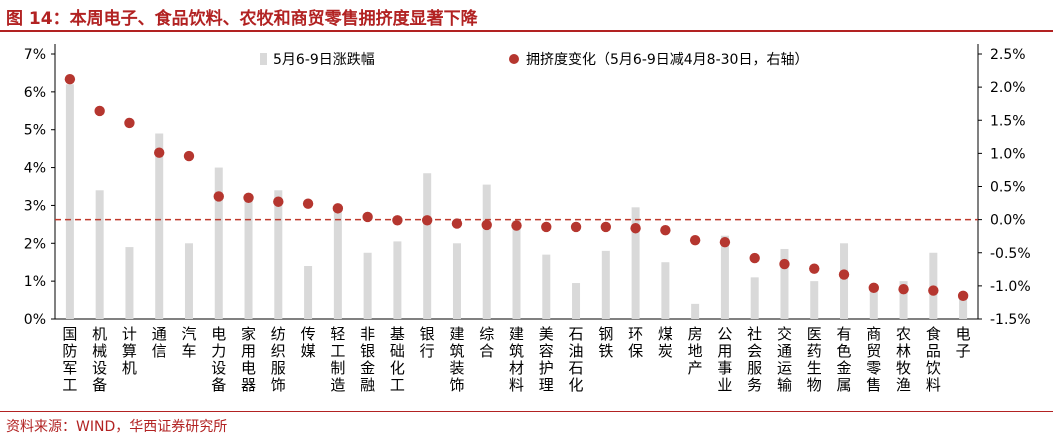 The height and width of the screenshot is (441, 1053). I want to click on bar-银行, so click(427, 246).